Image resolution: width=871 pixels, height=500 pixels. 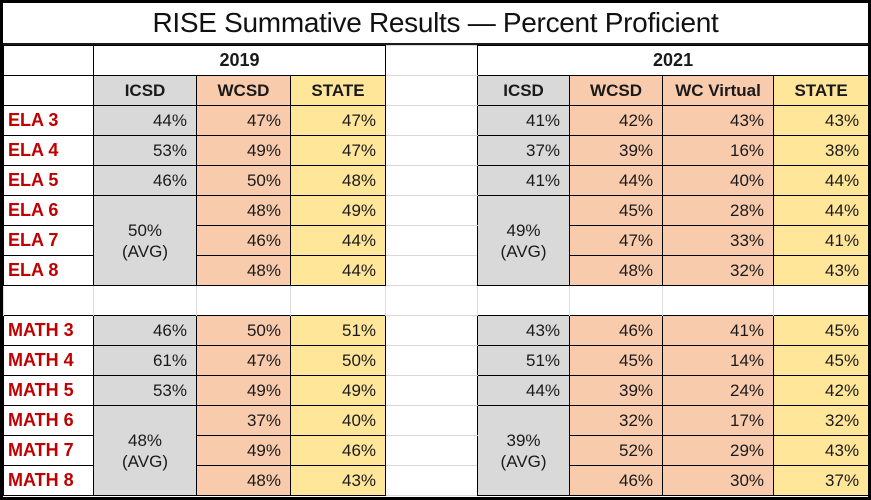 I want to click on avg-cell-math-2021: 39% (AVG), so click(x=524, y=450).